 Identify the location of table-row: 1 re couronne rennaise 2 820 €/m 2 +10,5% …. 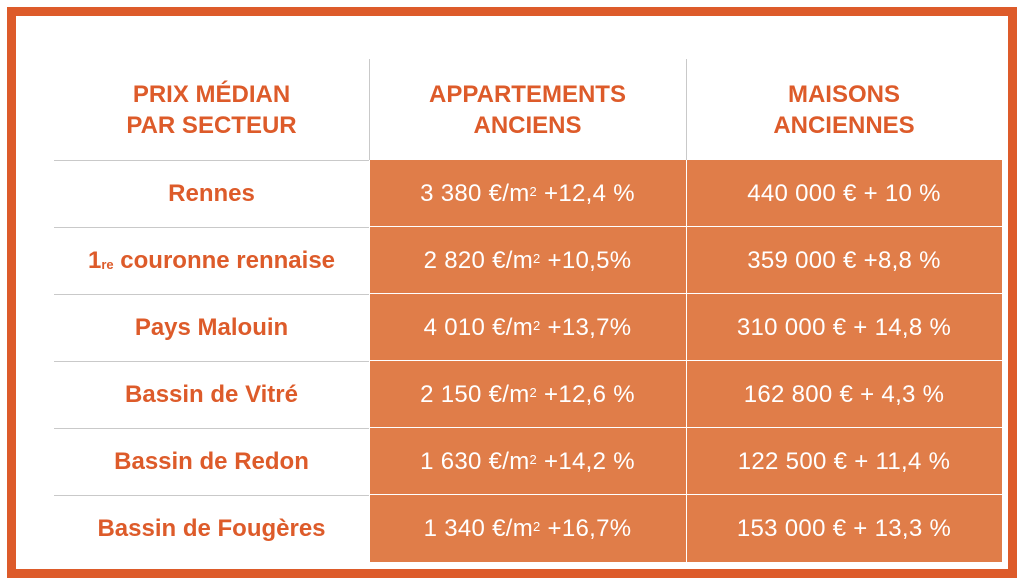
(528, 260).